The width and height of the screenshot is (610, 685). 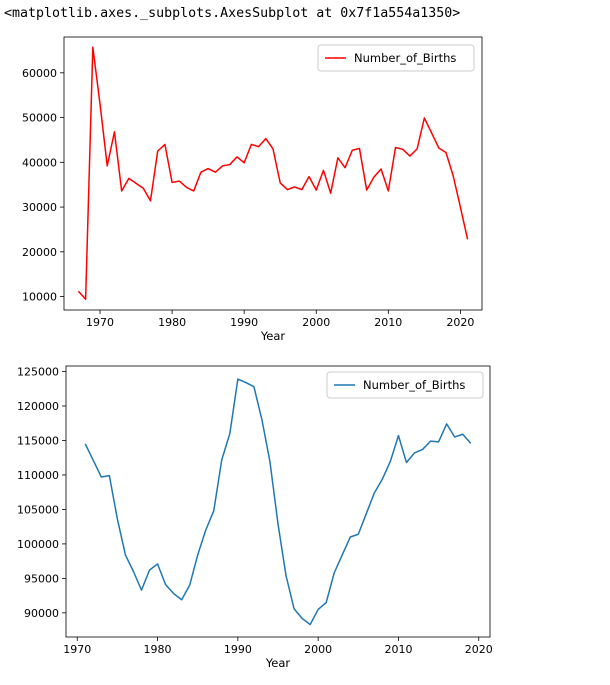 What do you see at coordinates (39, 118) in the screenshot?
I see `y-tick-label: 50000` at bounding box center [39, 118].